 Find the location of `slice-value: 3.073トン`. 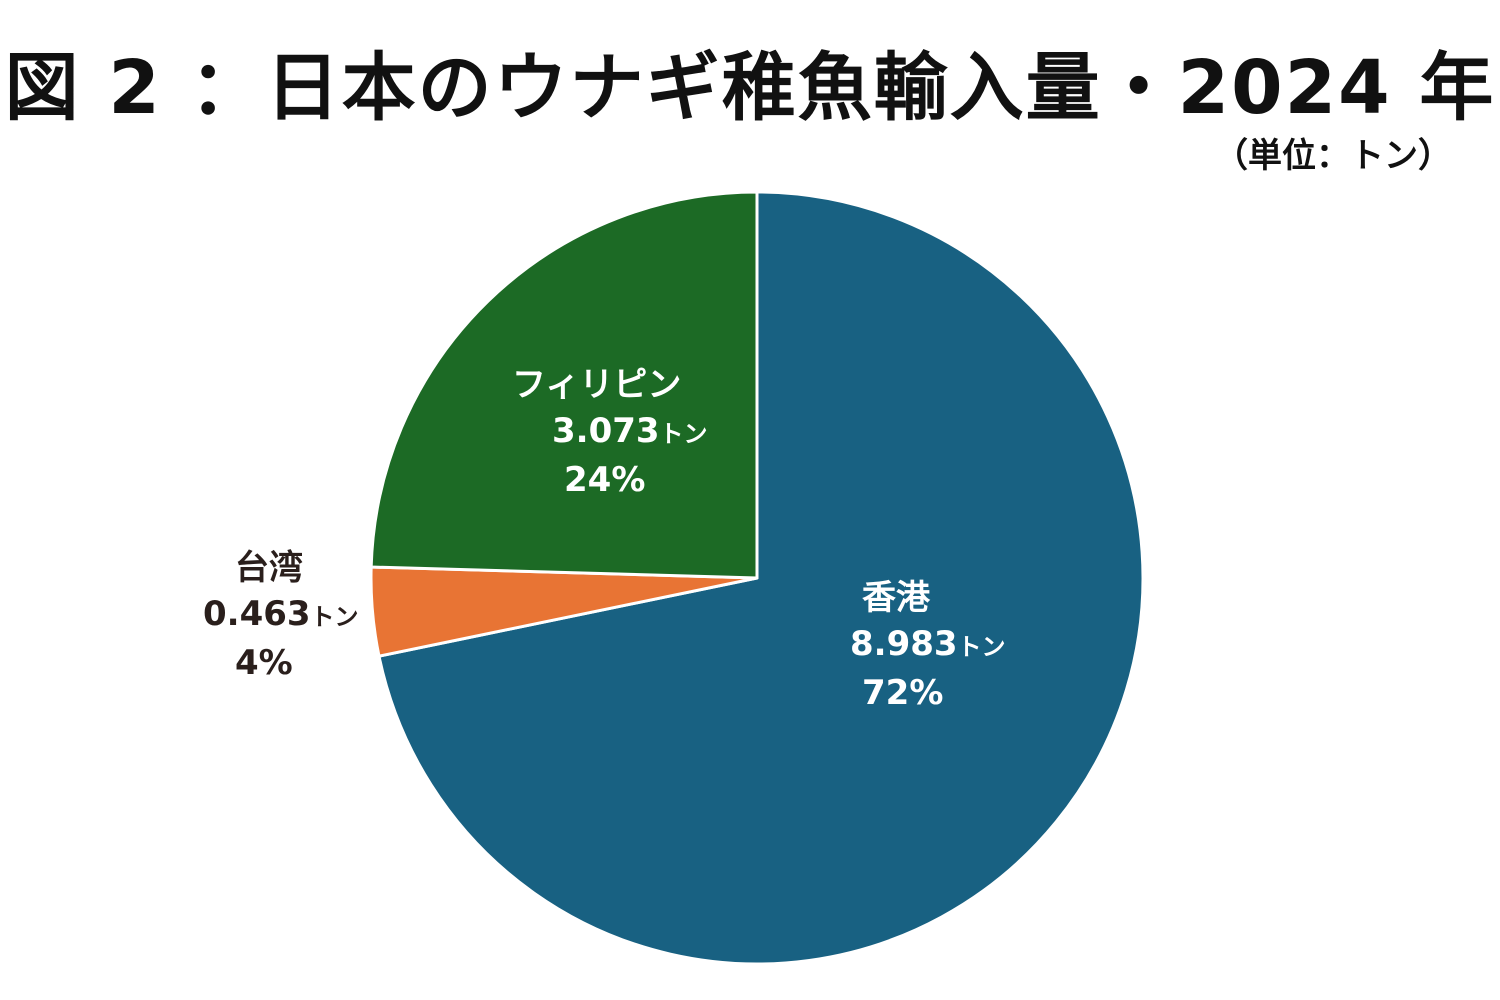

slice-value: 3.073トン is located at coordinates (630, 431).